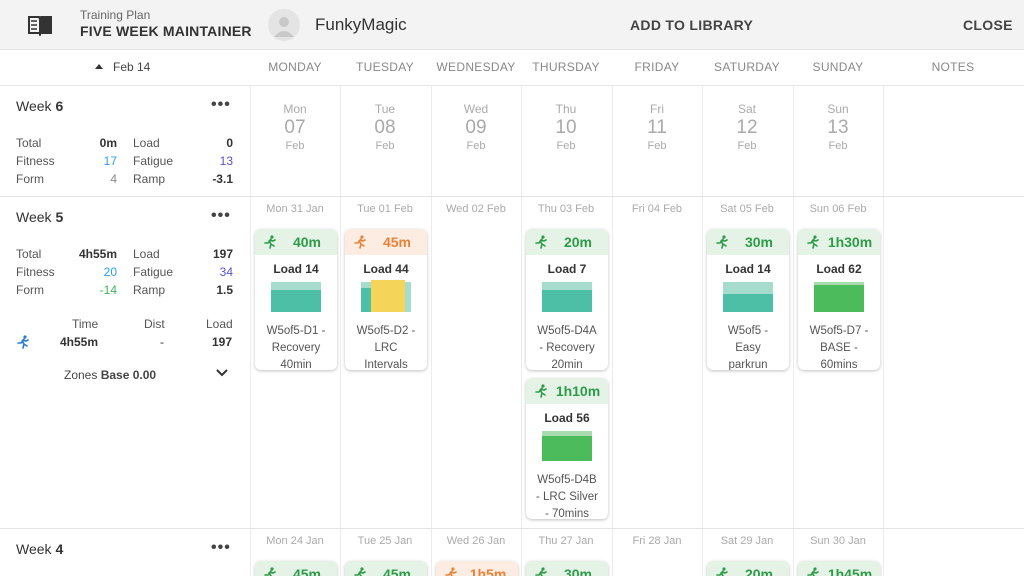 Image resolution: width=1024 pixels, height=576 pixels. I want to click on card-header: 1h5m, so click(477, 568).